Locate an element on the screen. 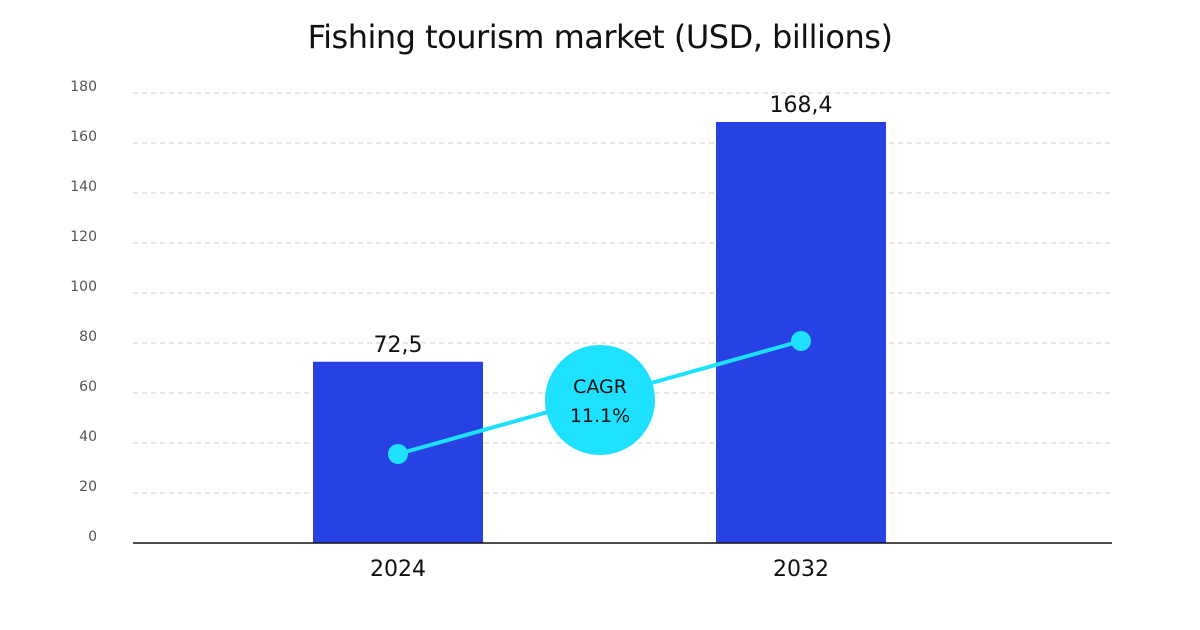  cagr-value: 11.1% is located at coordinates (600, 416).